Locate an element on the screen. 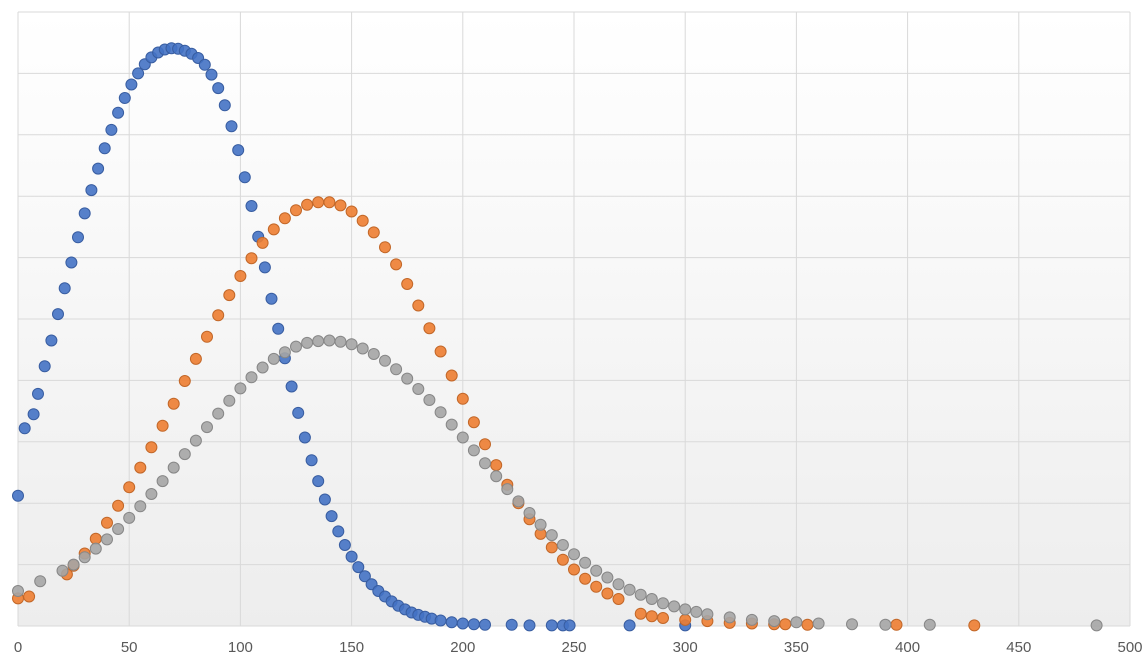 The image size is (1148, 662). x-tick-label: 450 is located at coordinates (1018, 647).